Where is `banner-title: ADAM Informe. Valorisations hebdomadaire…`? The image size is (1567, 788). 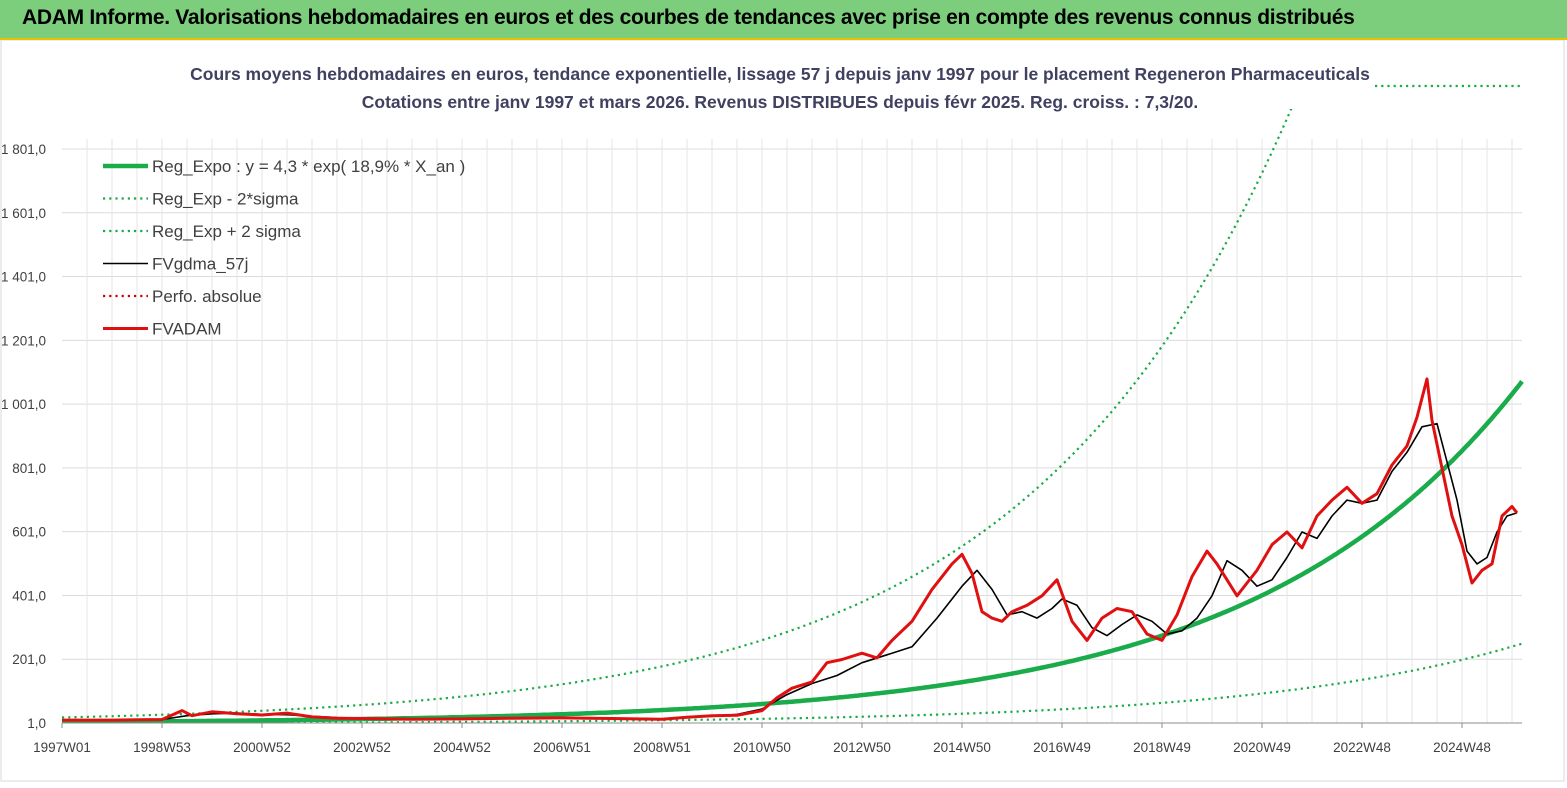 banner-title: ADAM Informe. Valorisations hebdomadaire… is located at coordinates (688, 17).